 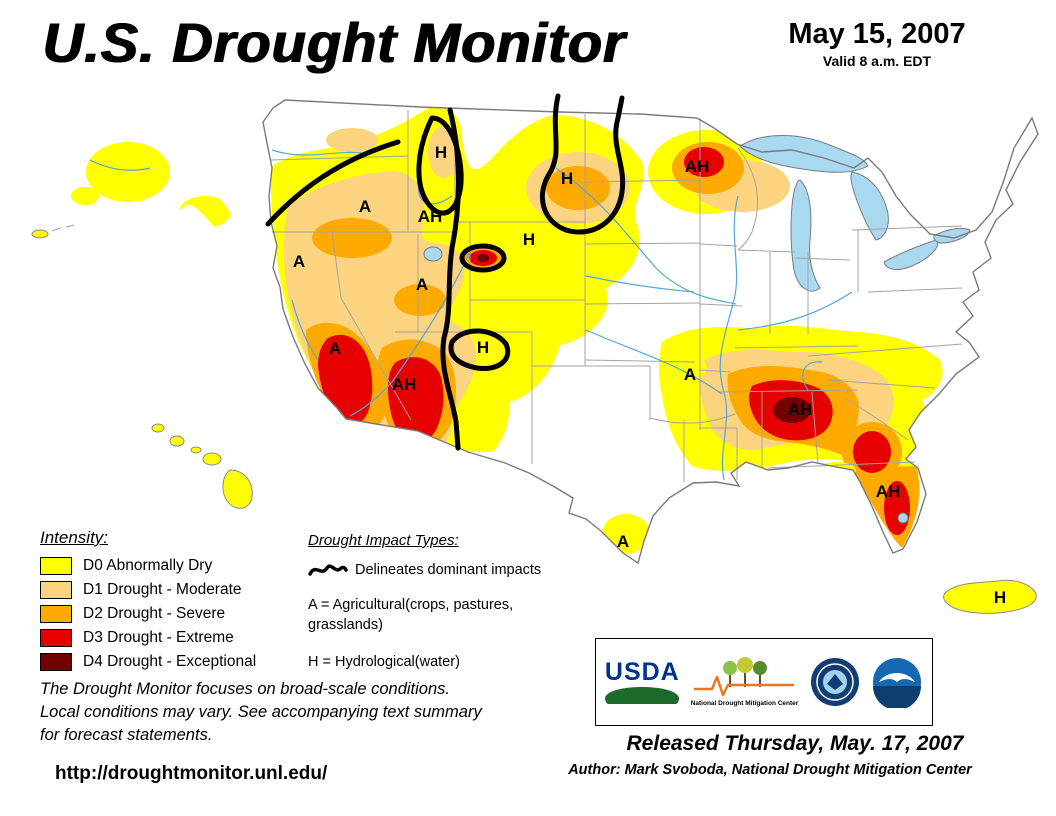 I want to click on impact-label-idaho: H, so click(x=441, y=152).